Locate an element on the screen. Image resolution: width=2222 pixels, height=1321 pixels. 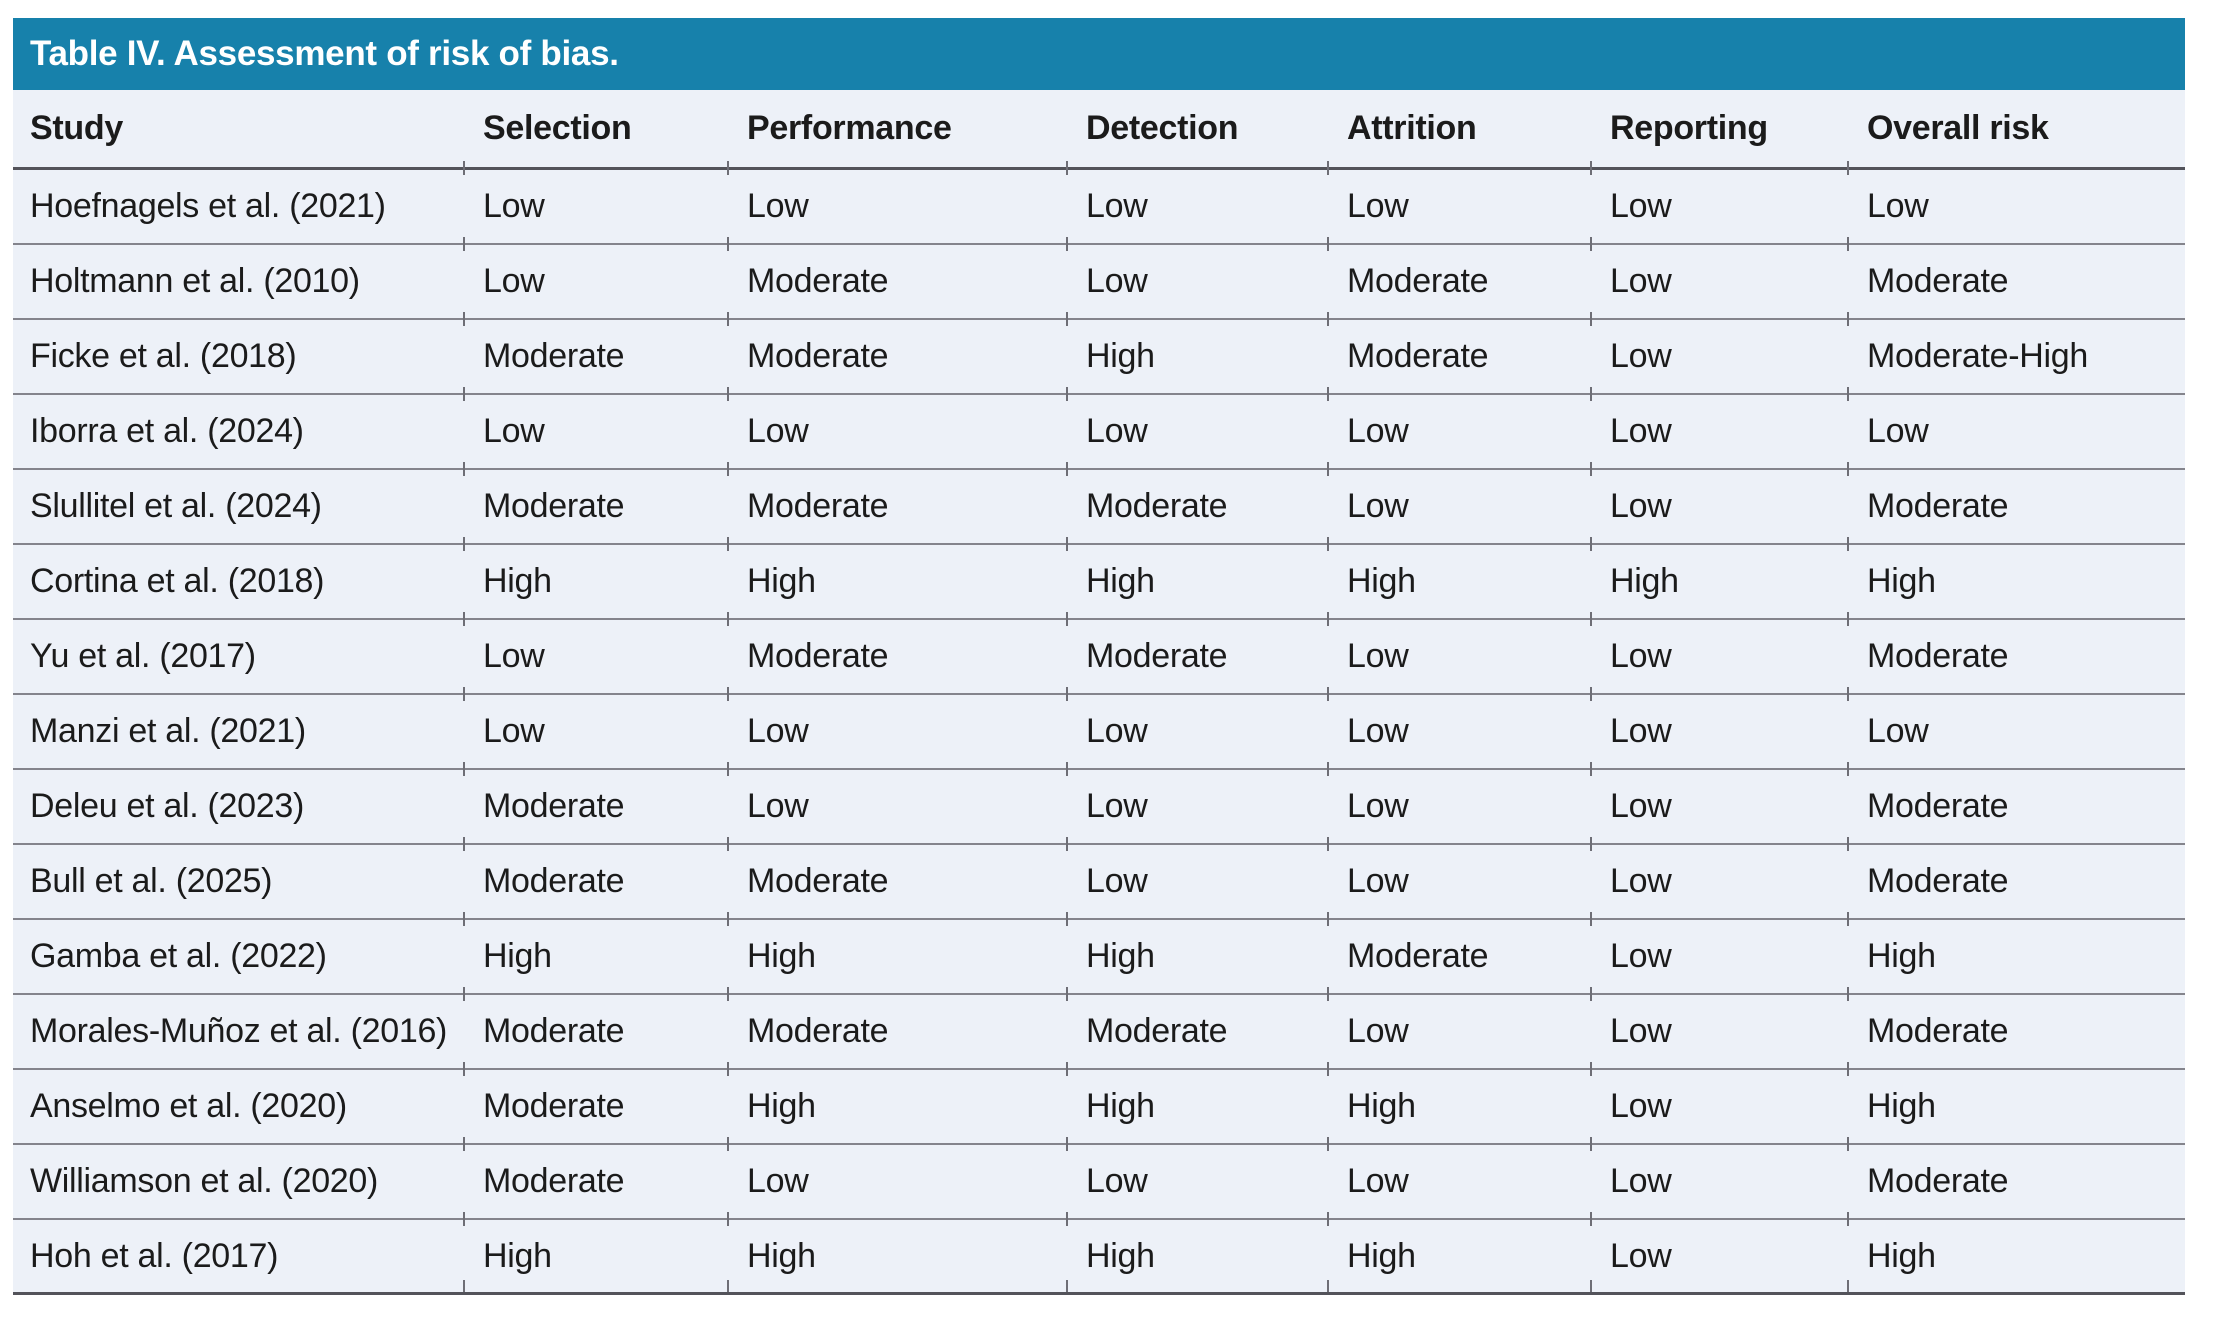
column-header-detection: Detection is located at coordinates (1197, 132).